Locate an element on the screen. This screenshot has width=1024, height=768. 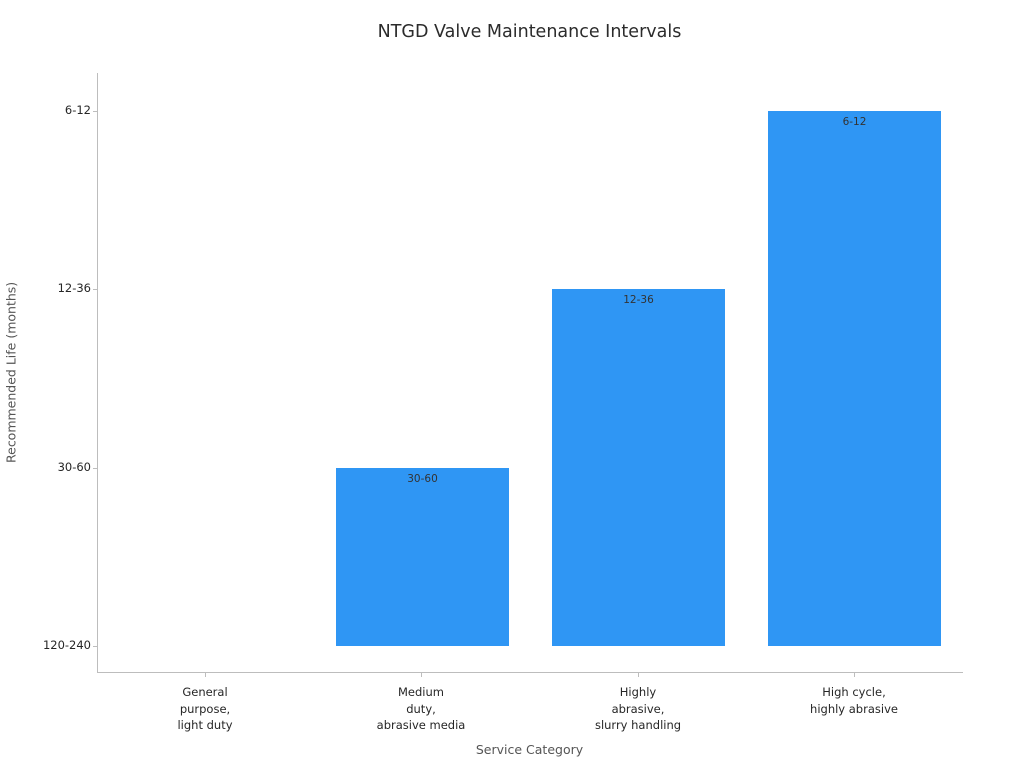
x-tick-label: Medium duty, abrasive media is located at coordinates (421, 708).